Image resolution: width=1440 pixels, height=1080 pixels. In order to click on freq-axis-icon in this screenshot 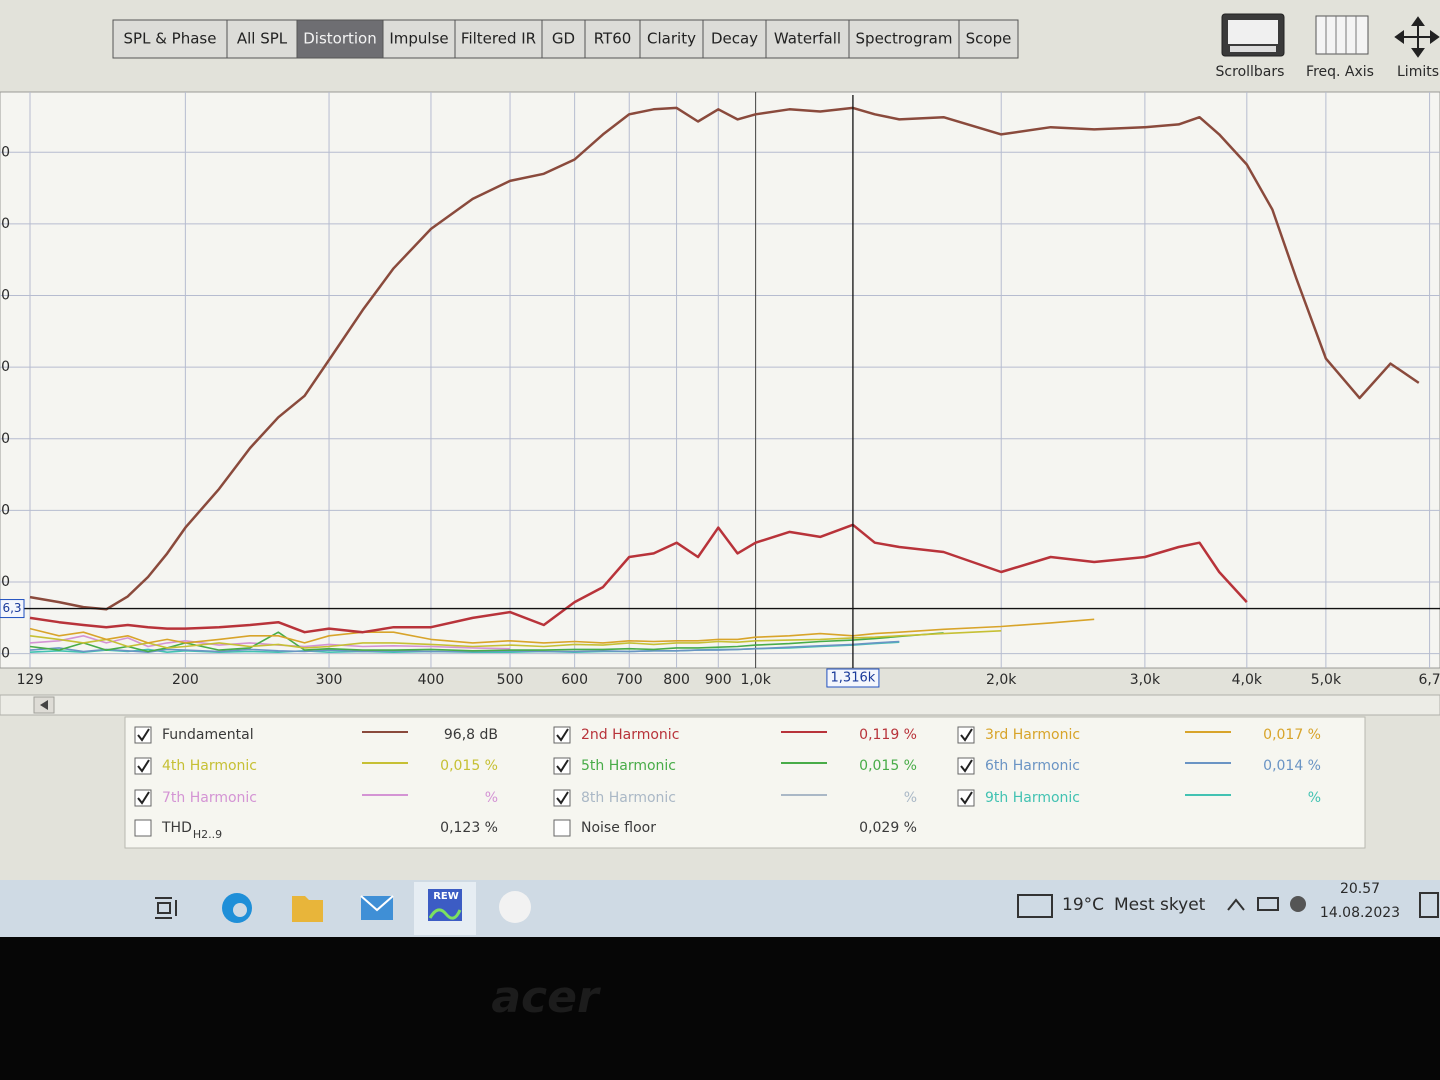, I will do `click(1342, 35)`.